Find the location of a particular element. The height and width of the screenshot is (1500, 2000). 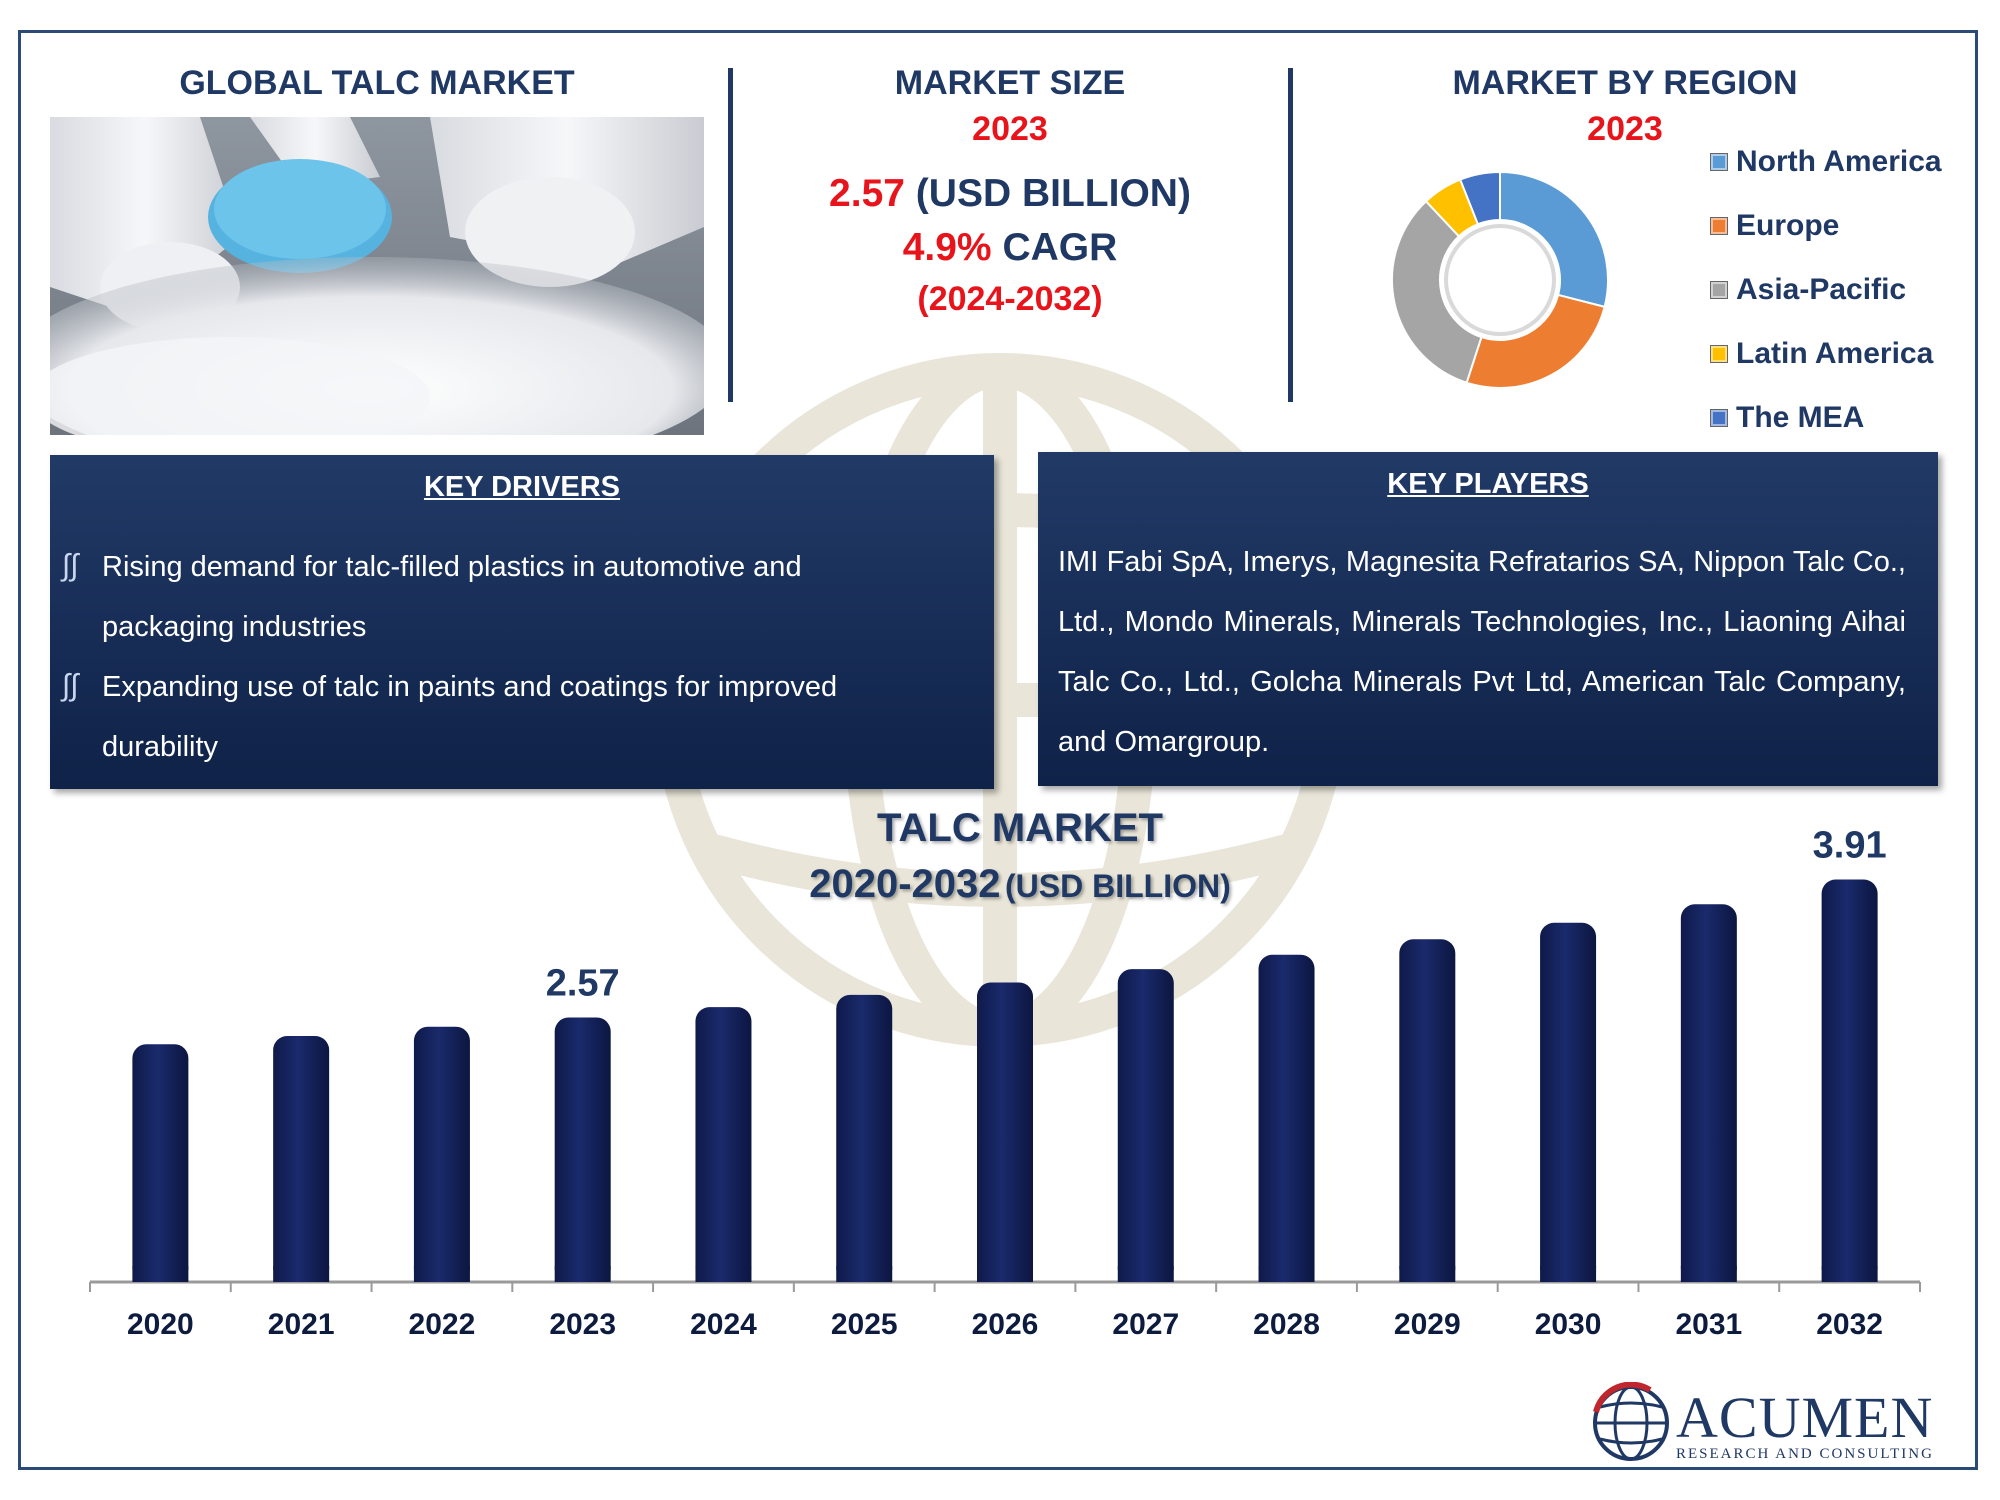

bar-2023 is located at coordinates (582, 1149).